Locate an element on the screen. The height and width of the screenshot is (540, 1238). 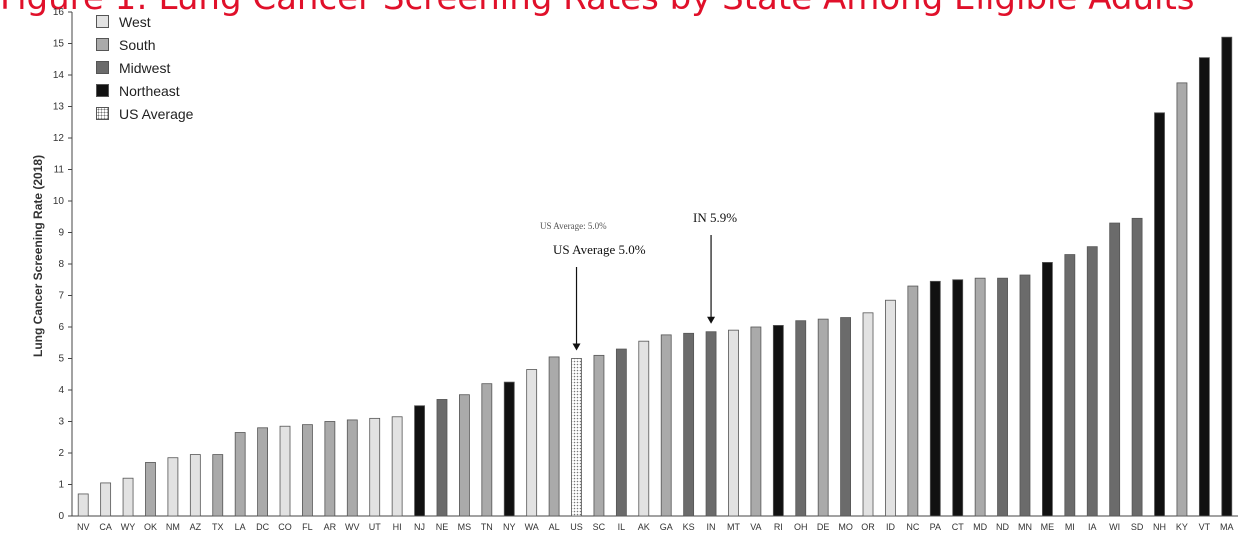
bar-md is located at coordinates (980, 397).